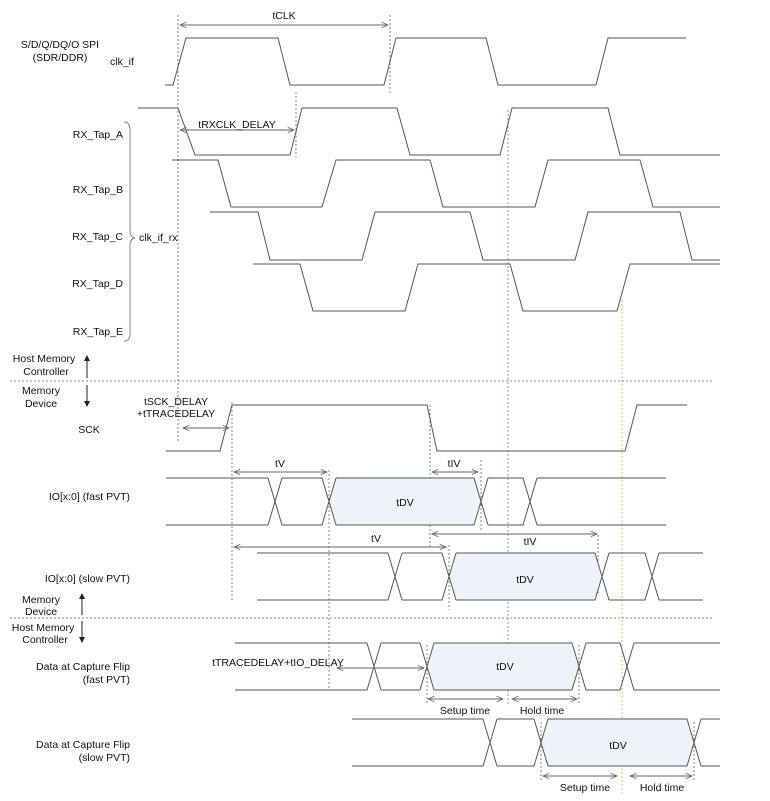  What do you see at coordinates (87, 579) in the screenshot?
I see `io-slow-label: IO[x:0] (slow PVT)` at bounding box center [87, 579].